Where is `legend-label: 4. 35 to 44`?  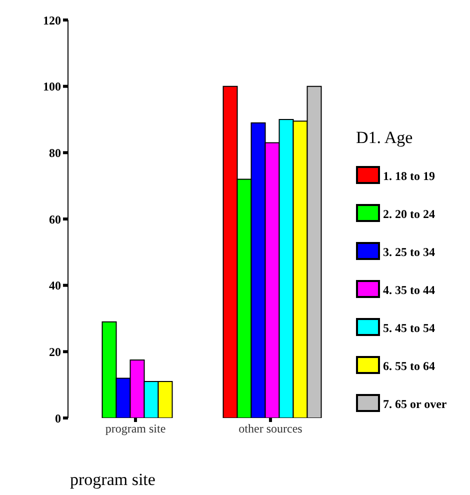 legend-label: 4. 35 to 44 is located at coordinates (409, 290).